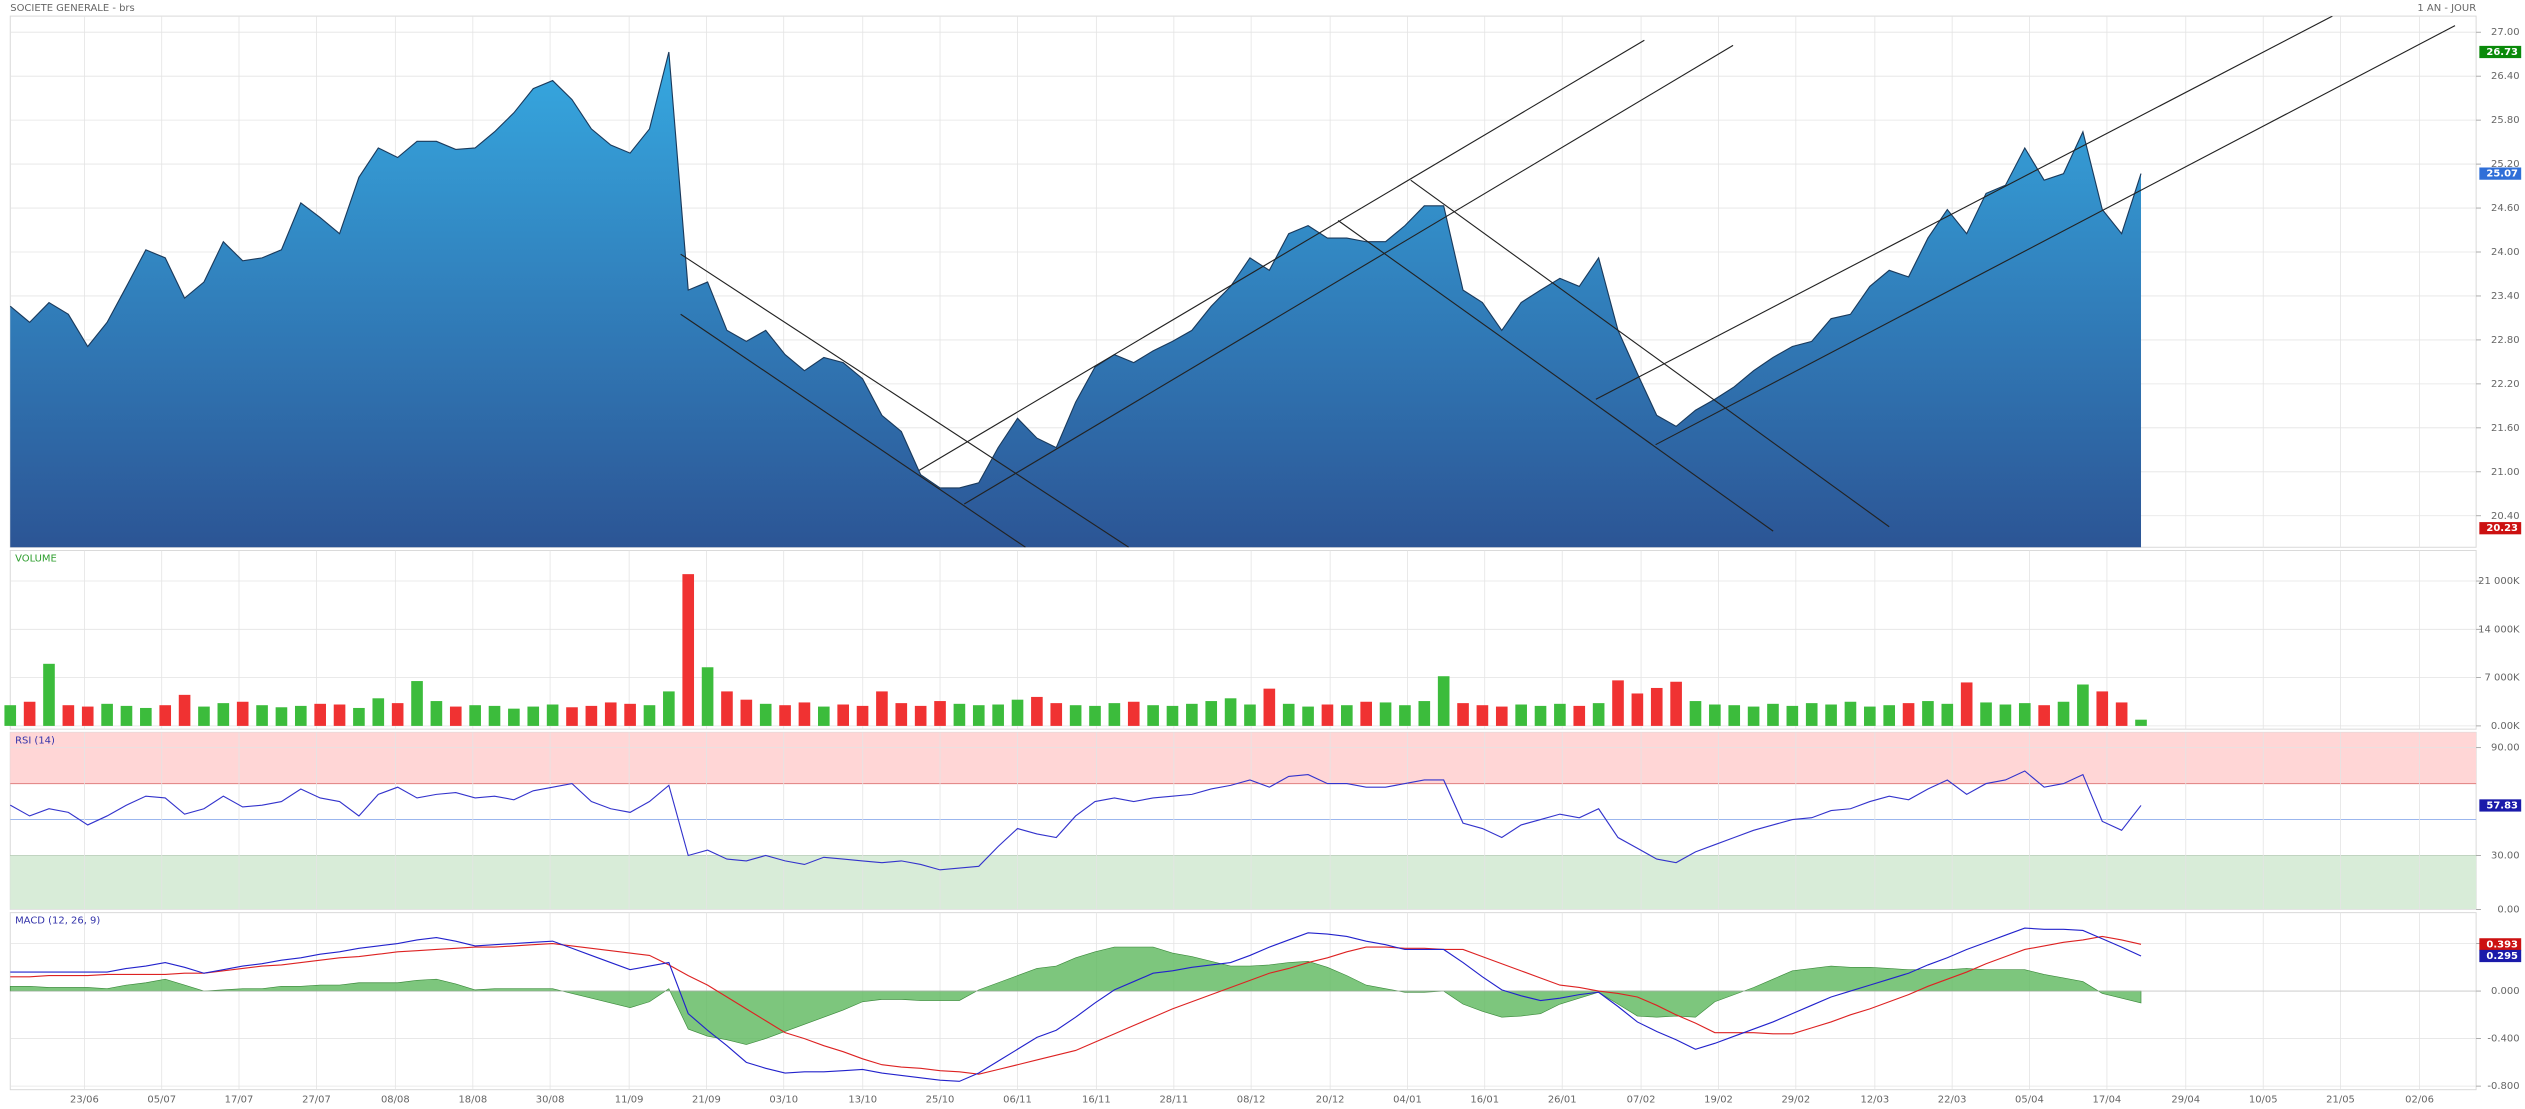  I want to click on panel-title: VOLUME, so click(36, 559).